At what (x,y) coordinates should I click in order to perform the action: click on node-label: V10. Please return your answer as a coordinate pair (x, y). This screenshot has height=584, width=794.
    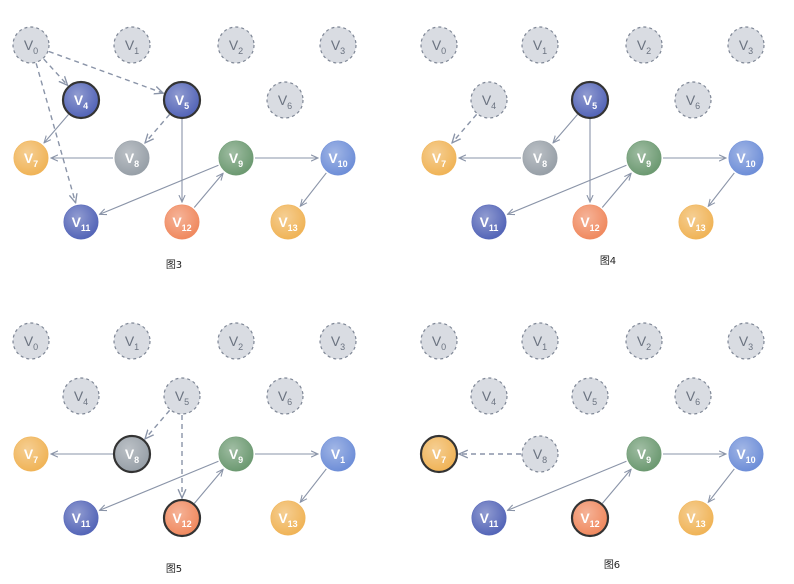
    Looking at the image, I should click on (337, 159).